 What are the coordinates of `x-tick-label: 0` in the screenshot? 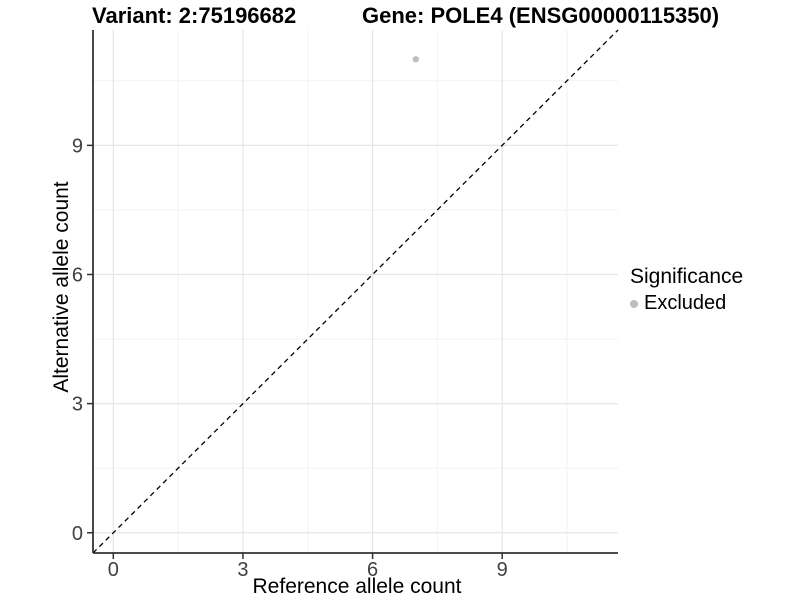 It's located at (113, 570).